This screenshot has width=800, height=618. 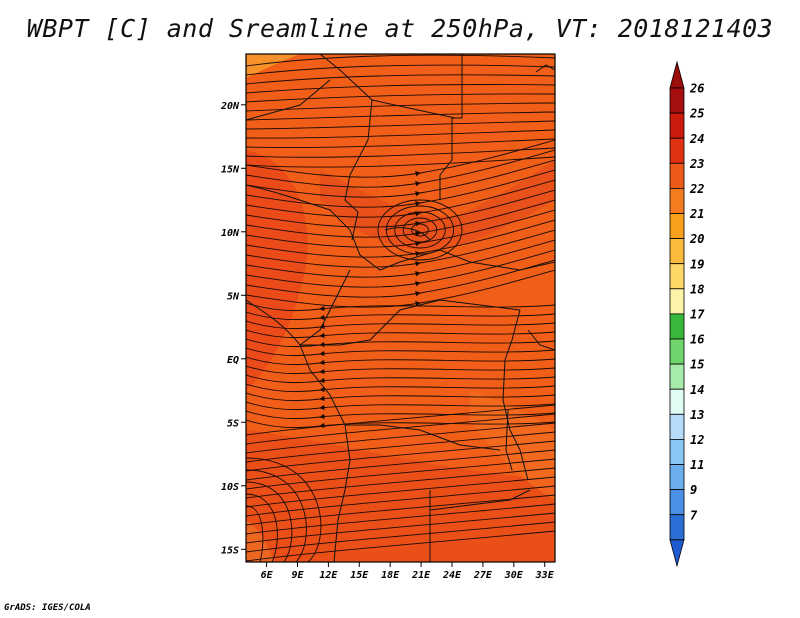 I want to click on lon-tick-label: 6E, so click(x=267, y=575).